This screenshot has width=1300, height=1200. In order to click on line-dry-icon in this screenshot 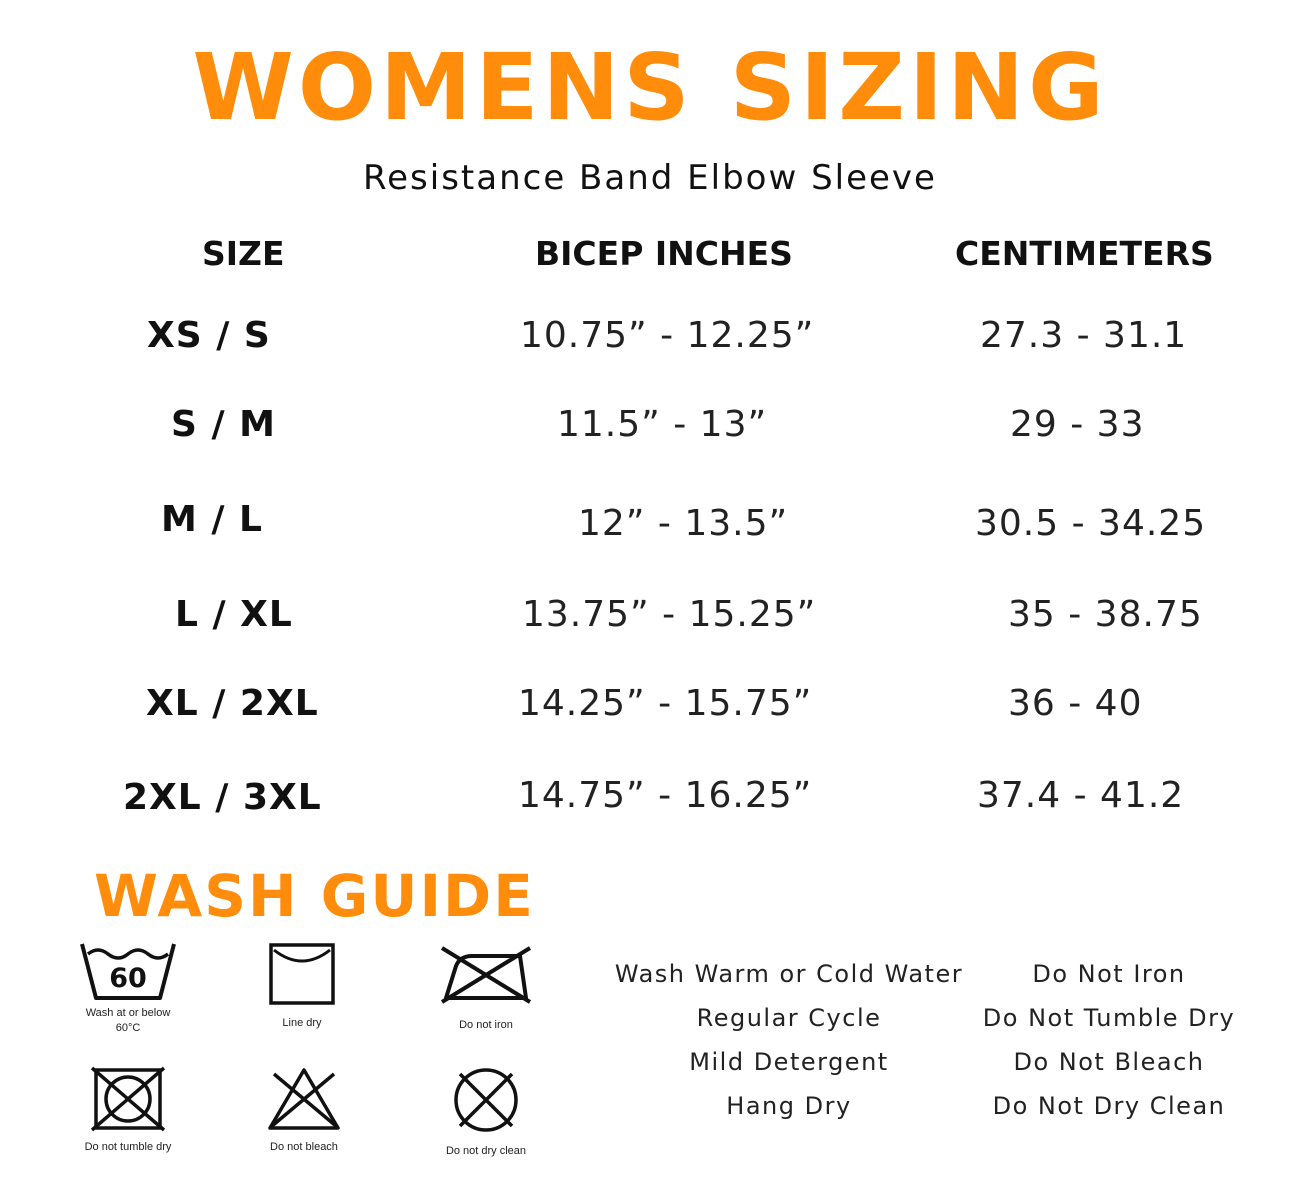, I will do `click(302, 974)`.